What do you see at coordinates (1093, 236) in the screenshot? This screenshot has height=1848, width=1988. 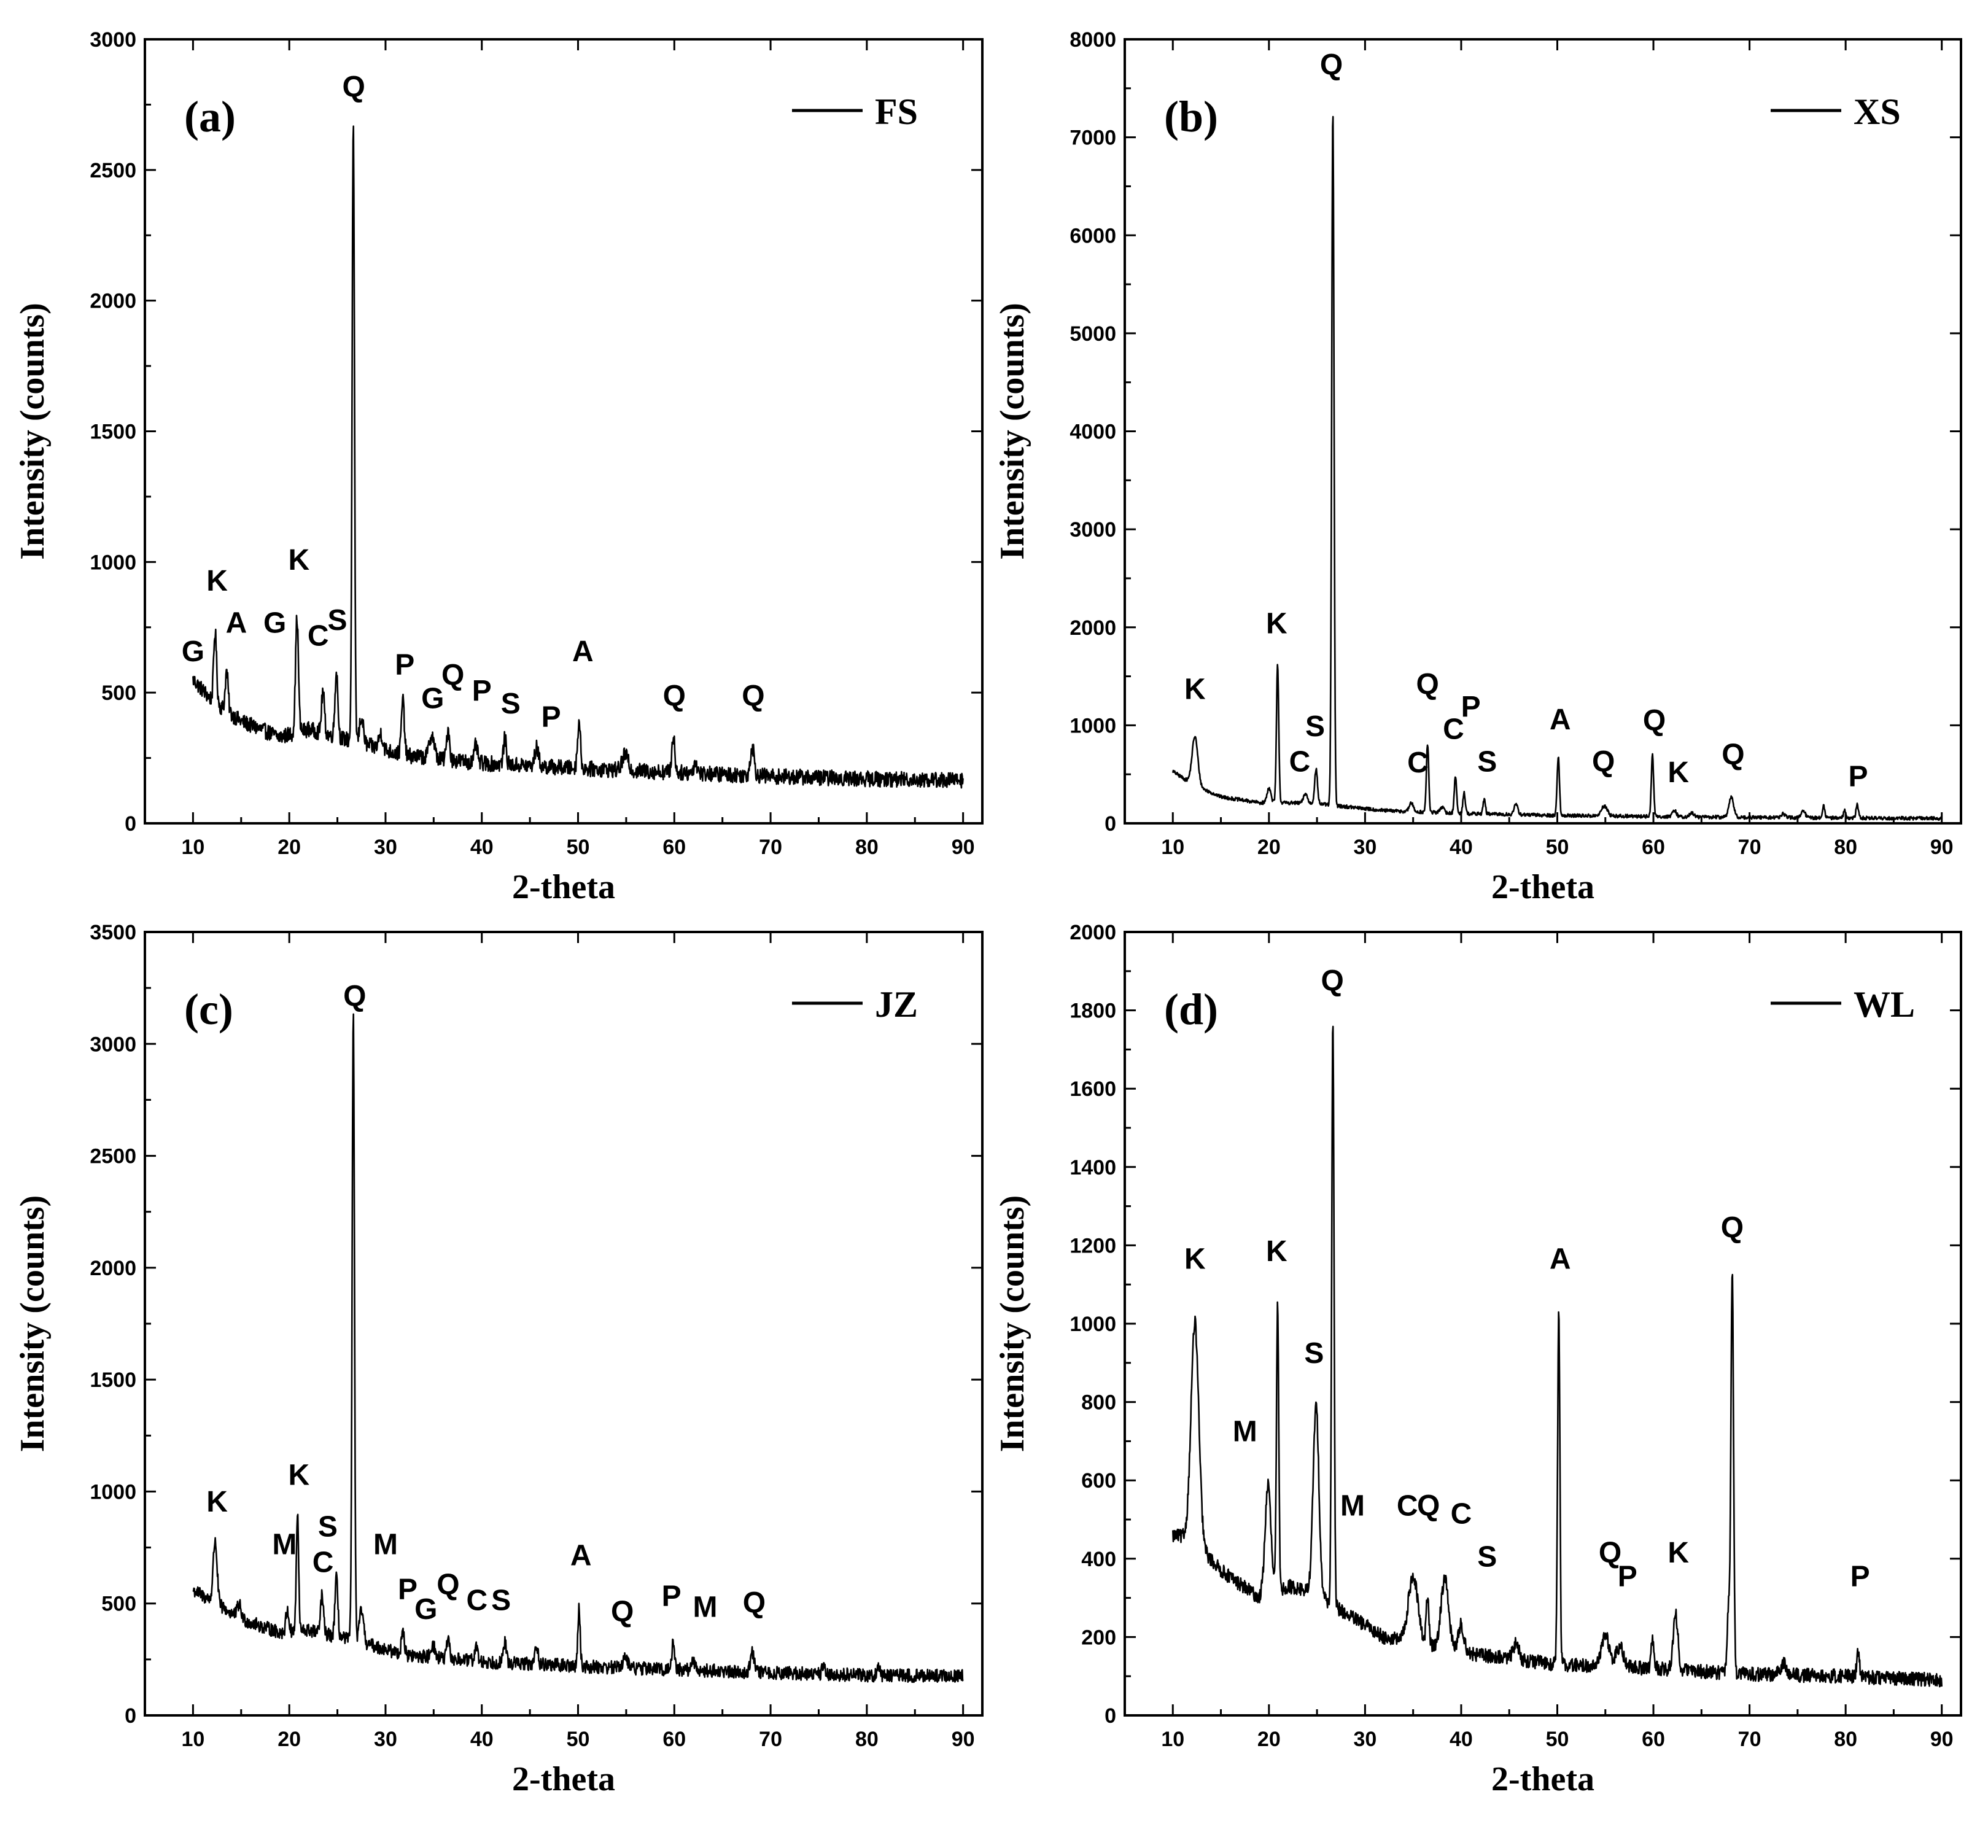 I see `y-tick-label: 6000` at bounding box center [1093, 236].